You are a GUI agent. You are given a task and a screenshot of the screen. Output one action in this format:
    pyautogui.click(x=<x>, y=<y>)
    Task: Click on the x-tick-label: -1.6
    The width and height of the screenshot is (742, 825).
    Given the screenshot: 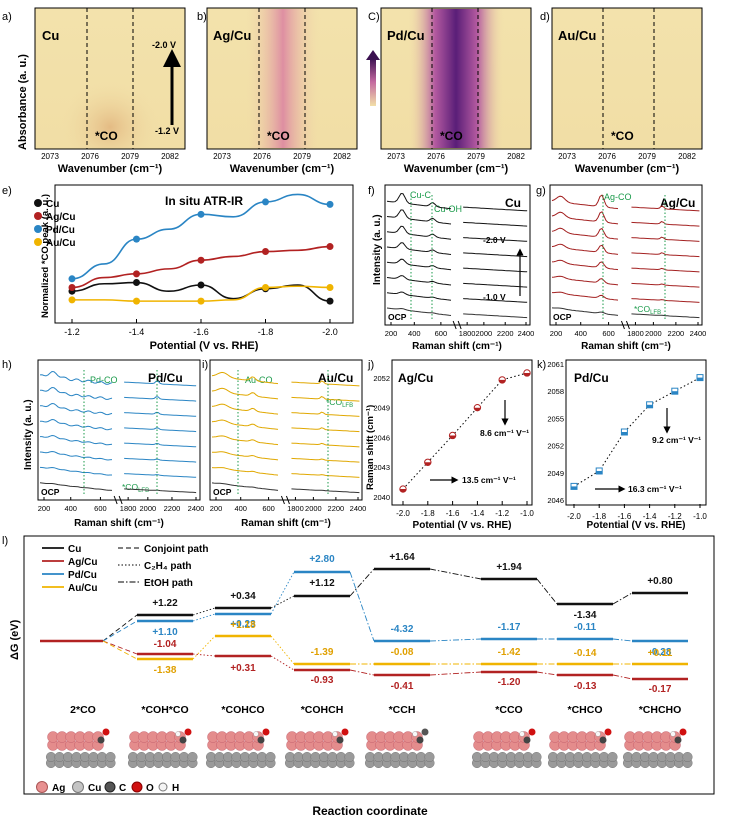 What is the action you would take?
    pyautogui.click(x=625, y=516)
    